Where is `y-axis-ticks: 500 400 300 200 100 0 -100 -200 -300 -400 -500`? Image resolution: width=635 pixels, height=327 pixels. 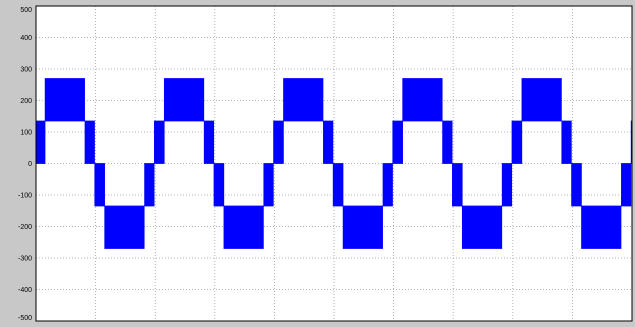
y-axis-ticks: 500 400 300 200 100 0 -100 -200 -300 -400 -500 is located at coordinates (25, 164).